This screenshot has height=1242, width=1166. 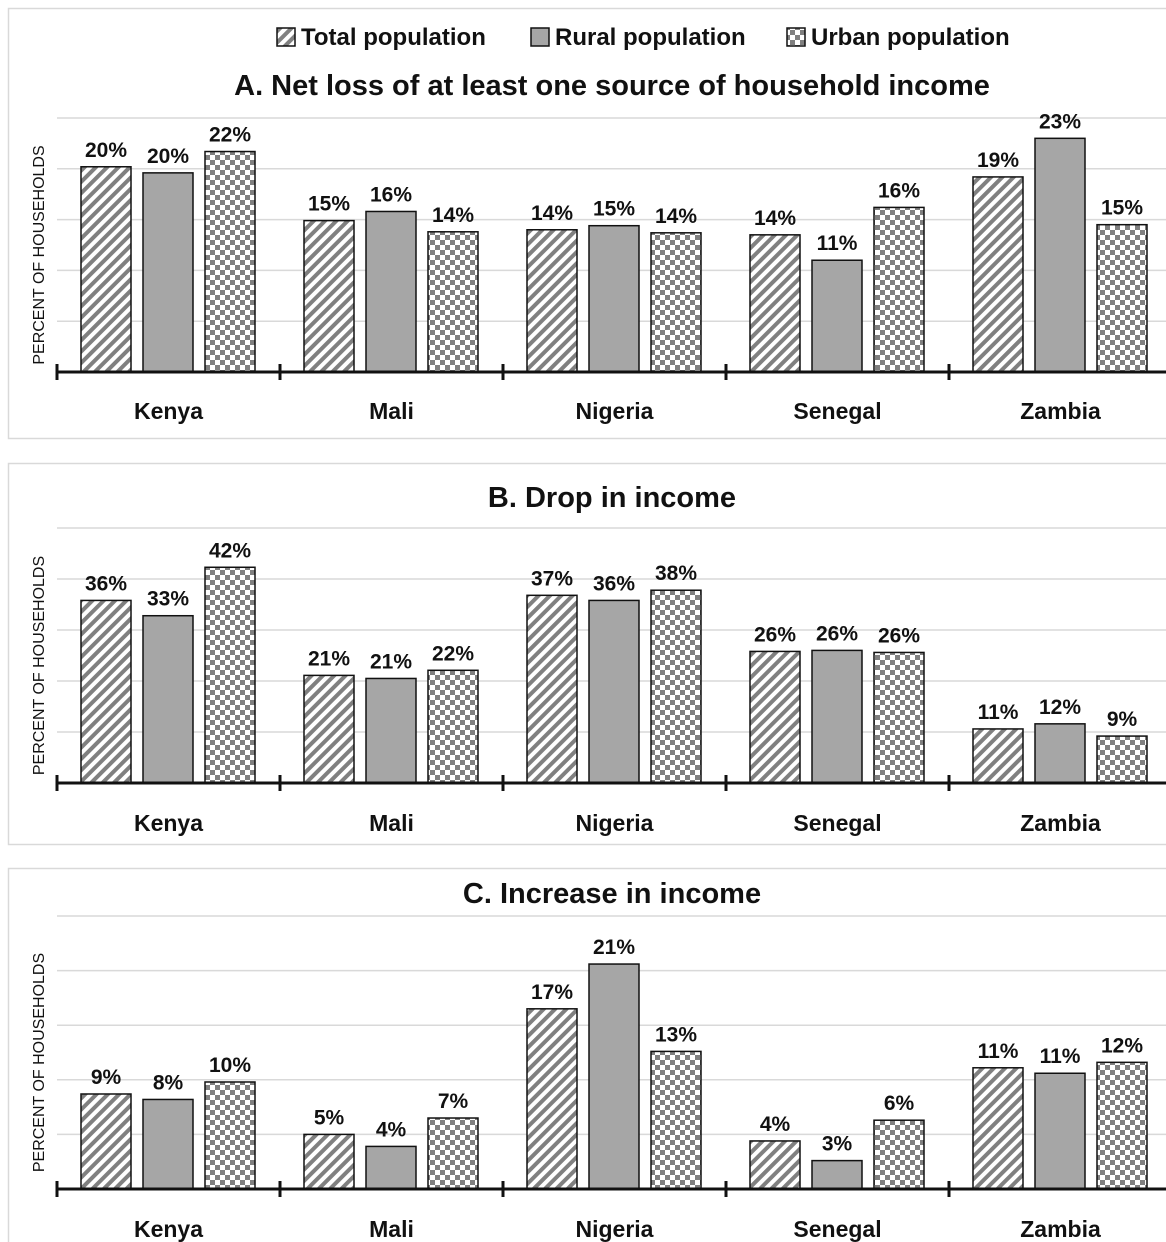 I want to click on legend-label: Total population, so click(x=393, y=37).